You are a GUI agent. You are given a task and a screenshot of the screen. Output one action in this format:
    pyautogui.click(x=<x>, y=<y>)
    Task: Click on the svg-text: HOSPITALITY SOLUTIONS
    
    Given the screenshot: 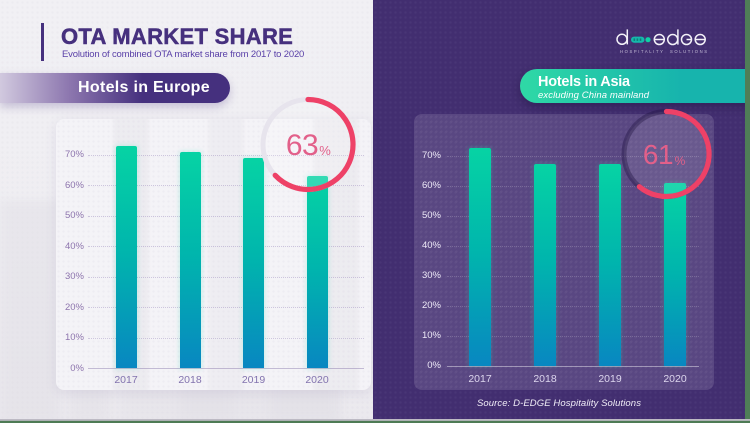 What is the action you would take?
    pyautogui.click(x=663, y=51)
    